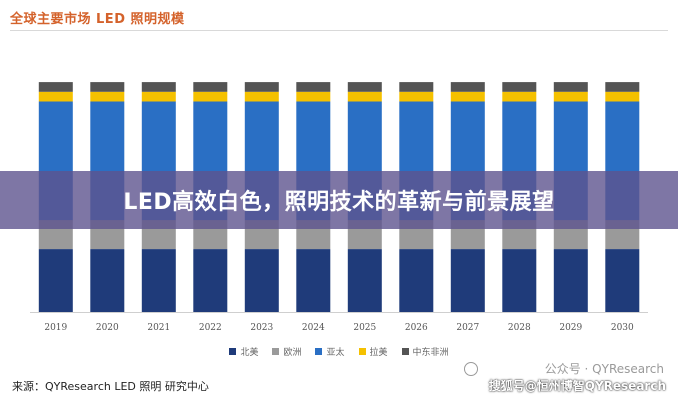 Image resolution: width=678 pixels, height=400 pixels. Describe the element at coordinates (416, 328) in the screenshot. I see `x-tick-label: 2026` at that location.